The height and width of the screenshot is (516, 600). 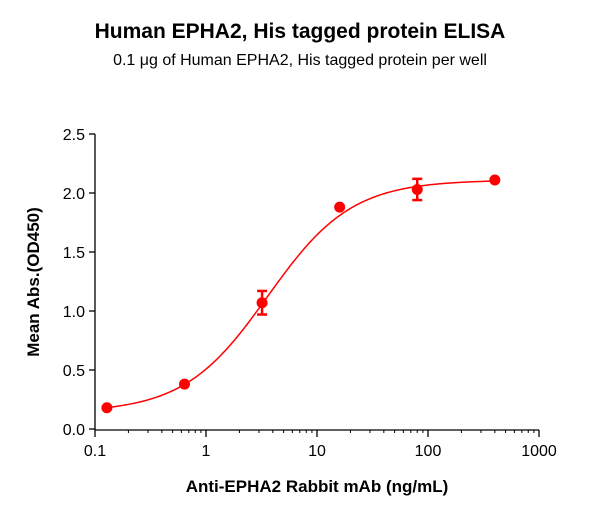 What do you see at coordinates (74, 430) in the screenshot?
I see `y-tick-label: 0.0` at bounding box center [74, 430].